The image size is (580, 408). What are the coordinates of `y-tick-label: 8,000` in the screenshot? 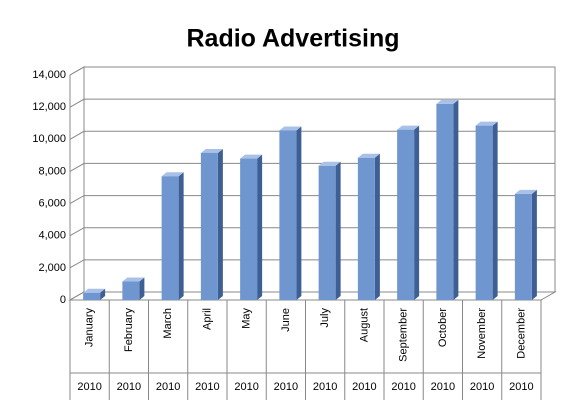 It's located at (52, 171).